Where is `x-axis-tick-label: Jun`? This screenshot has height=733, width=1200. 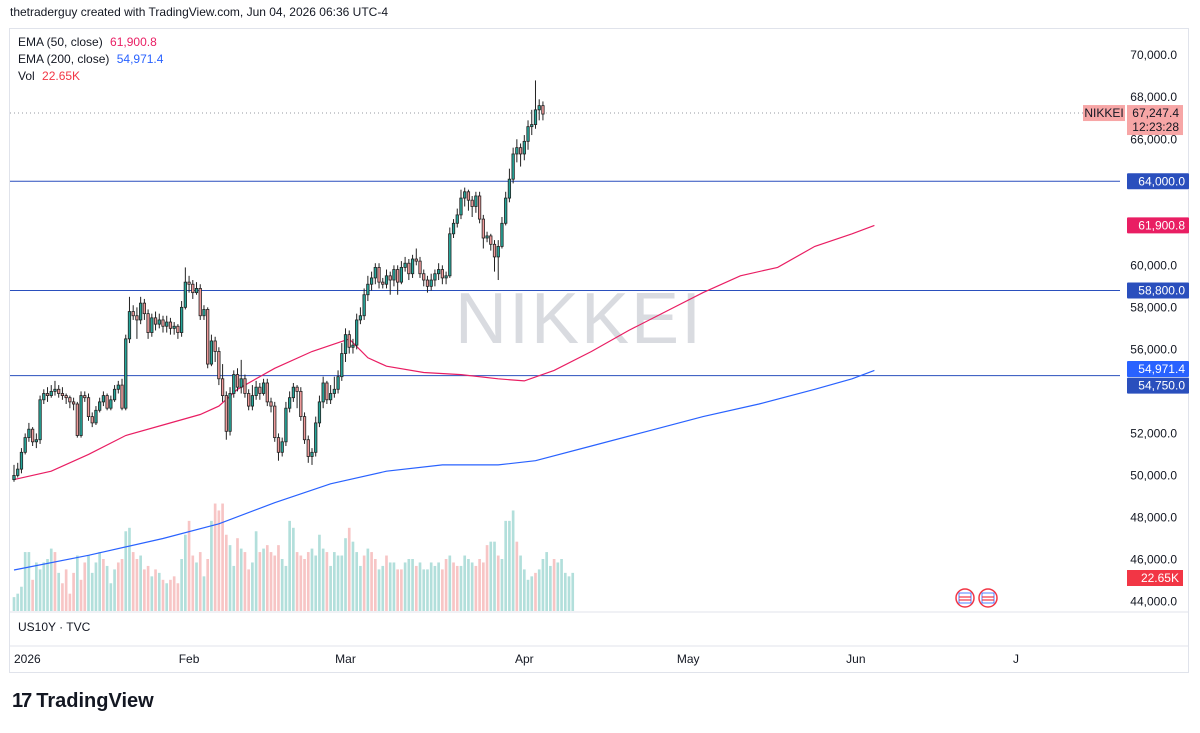
x-axis-tick-label: Jun is located at coordinates (855, 659).